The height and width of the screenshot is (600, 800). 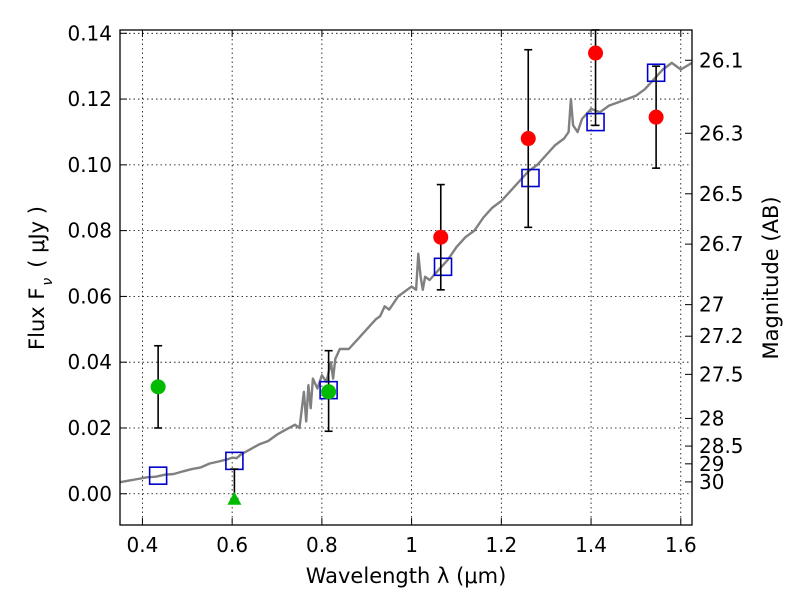 What do you see at coordinates (89, 231) in the screenshot?
I see `y-tick-label: 0.08` at bounding box center [89, 231].